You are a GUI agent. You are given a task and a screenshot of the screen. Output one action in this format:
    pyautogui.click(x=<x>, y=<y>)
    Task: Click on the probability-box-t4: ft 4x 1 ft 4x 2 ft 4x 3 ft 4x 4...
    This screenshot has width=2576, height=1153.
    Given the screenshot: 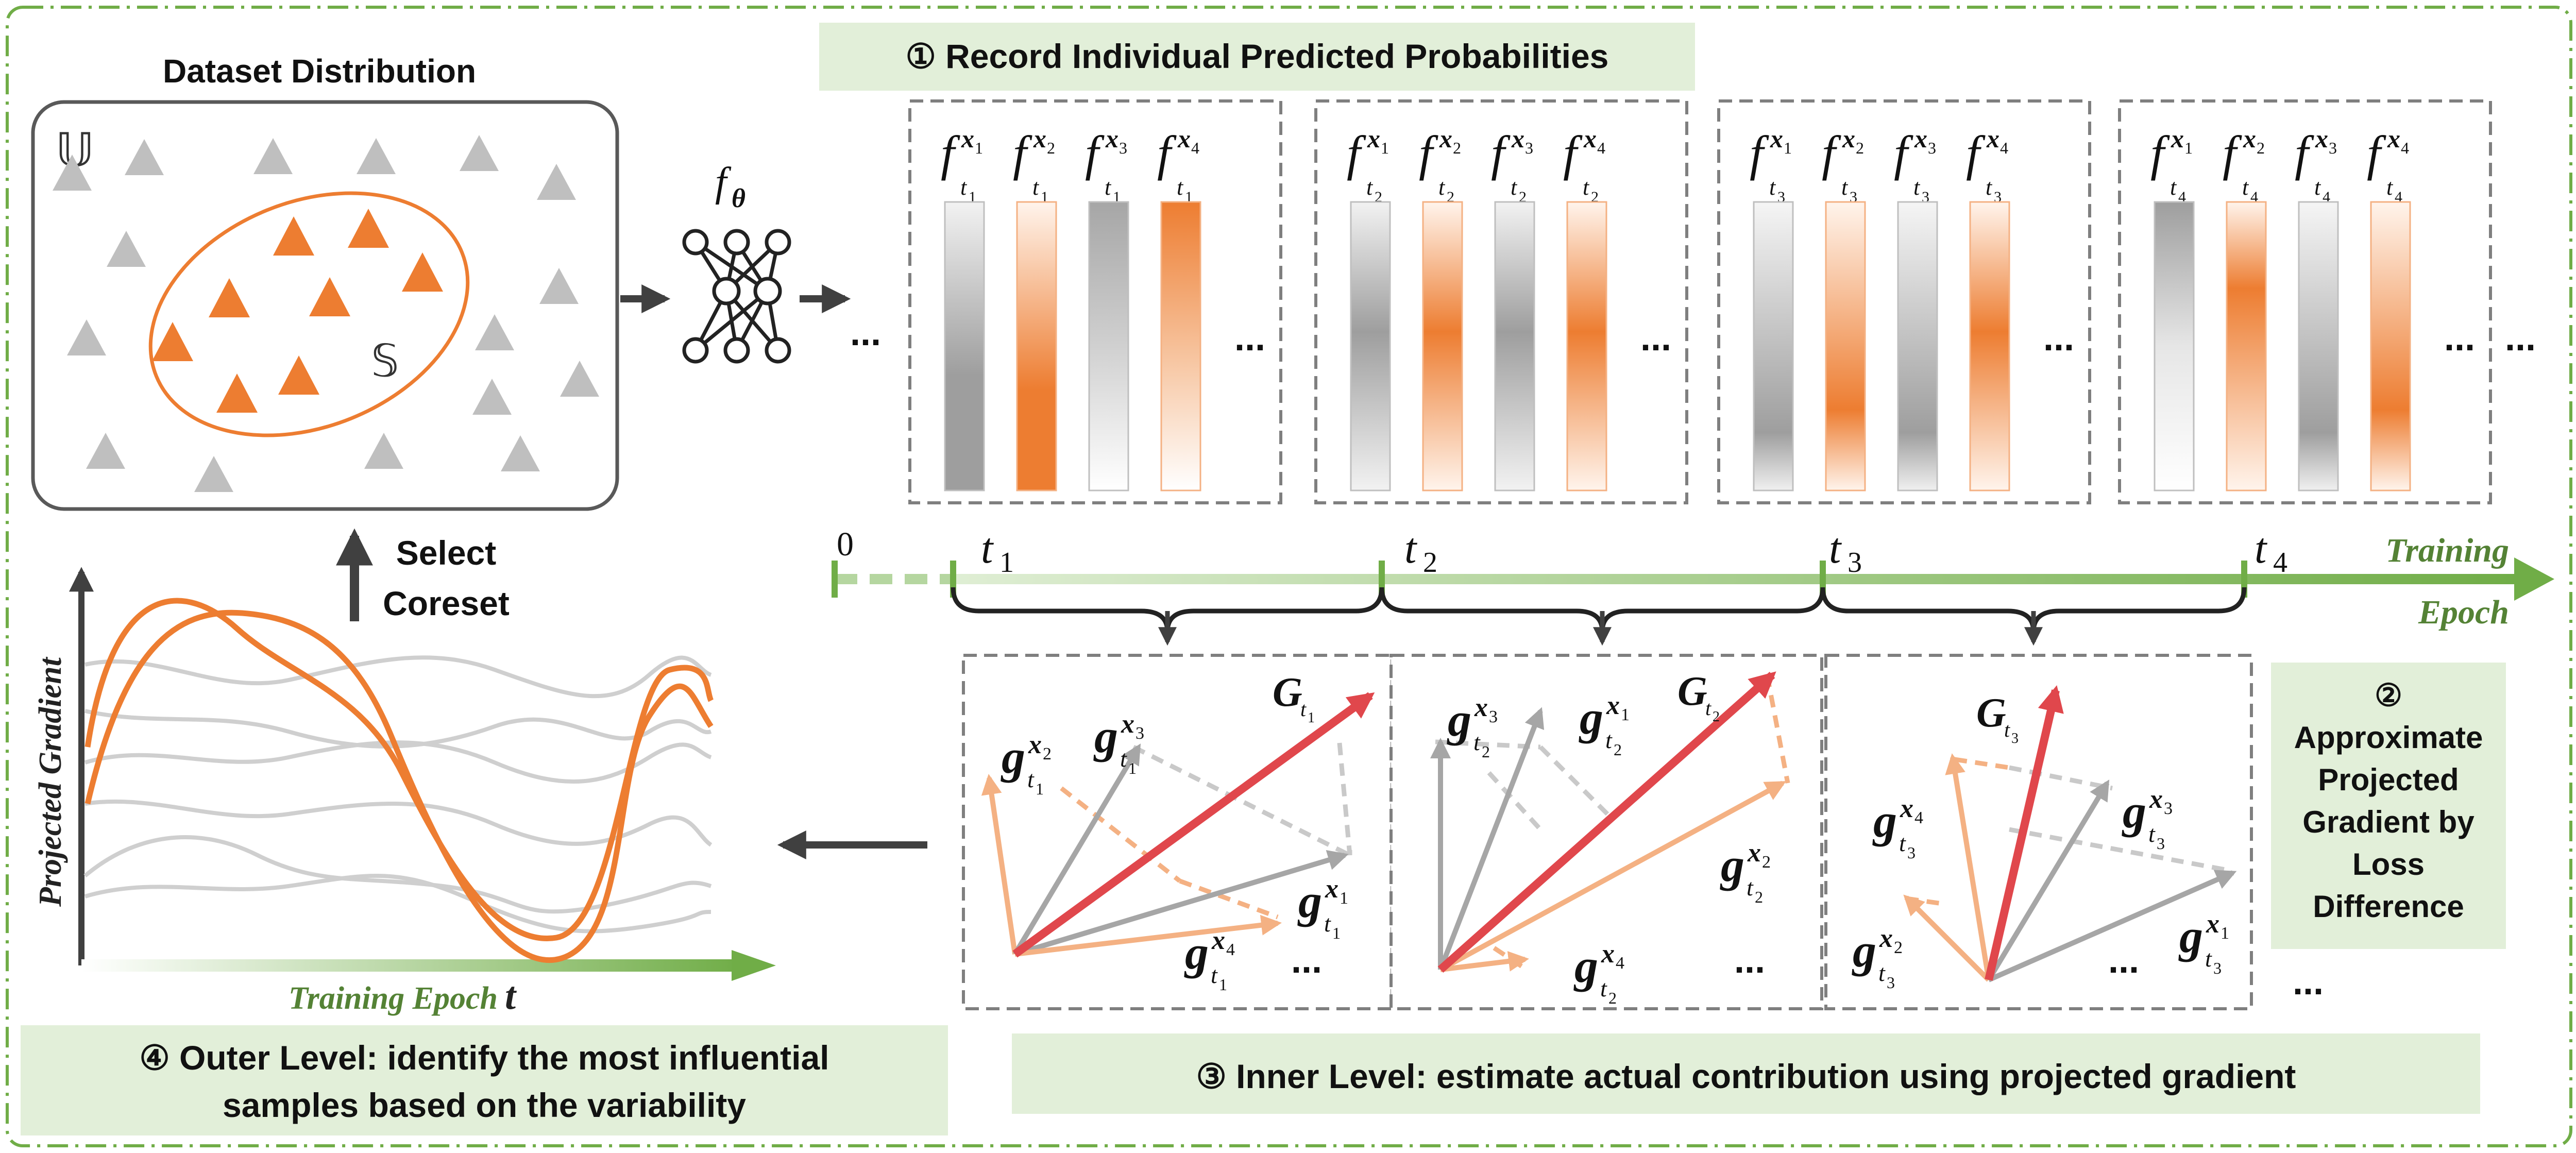 What is the action you would take?
    pyautogui.click(x=2305, y=301)
    